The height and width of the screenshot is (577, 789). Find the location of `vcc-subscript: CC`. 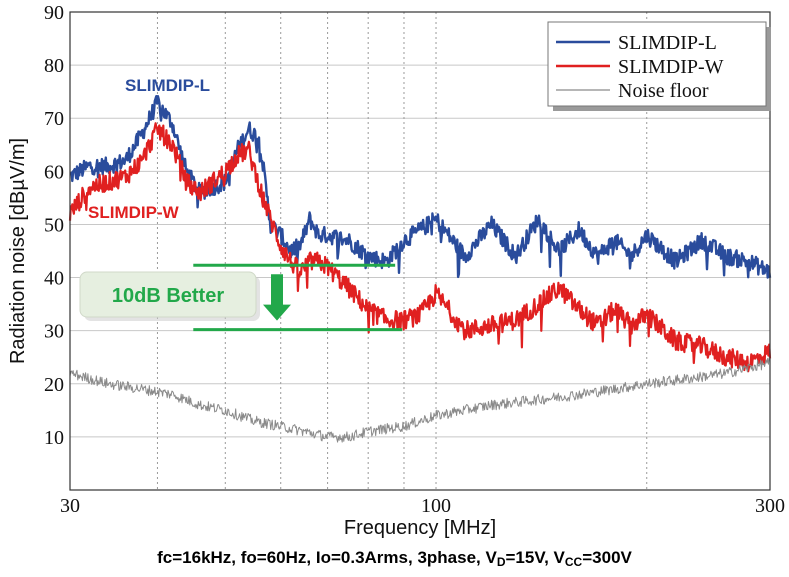

vcc-subscript: CC is located at coordinates (573, 562).